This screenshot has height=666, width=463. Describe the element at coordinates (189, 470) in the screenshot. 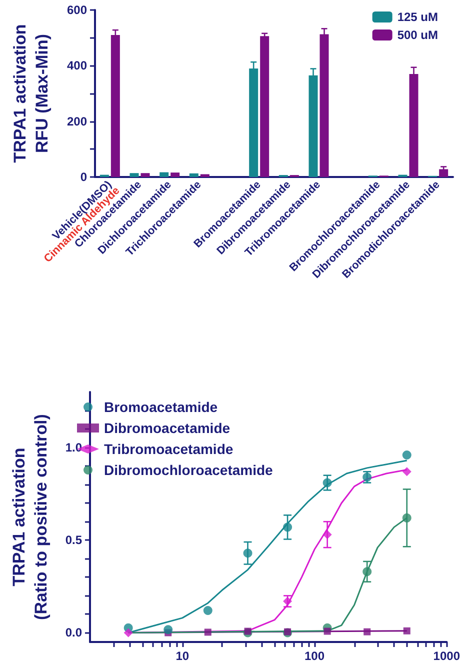

I see `legend-label: Dibromochloroacetamide` at that location.